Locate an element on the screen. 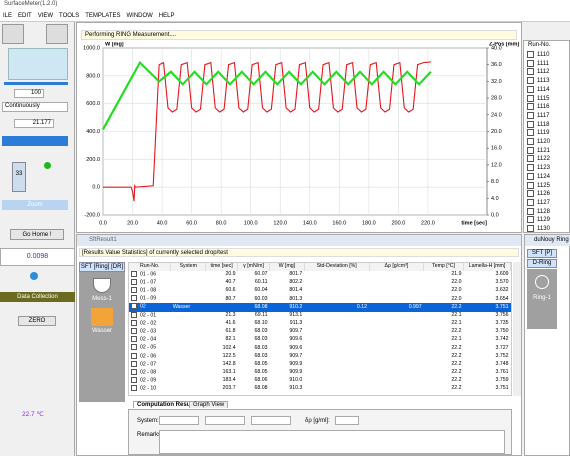 The image size is (570, 456). table-row: 01 - 06 20.9 60.07 801.7 21.9 3.609 is located at coordinates (320, 274).